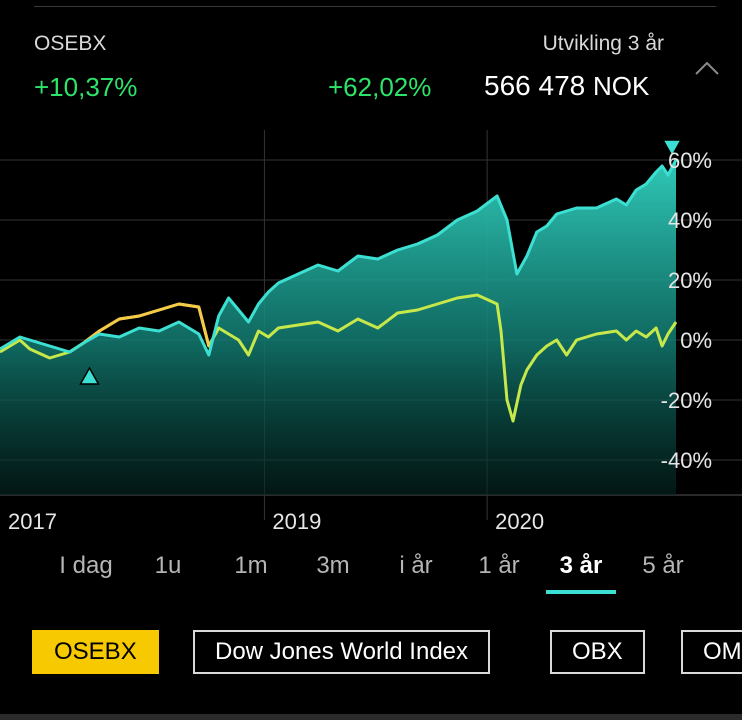 Image resolution: width=742 pixels, height=720 pixels. Describe the element at coordinates (342, 652) in the screenshot. I see `chip-dow-jones-world-index: Dow Jones World Index` at that location.